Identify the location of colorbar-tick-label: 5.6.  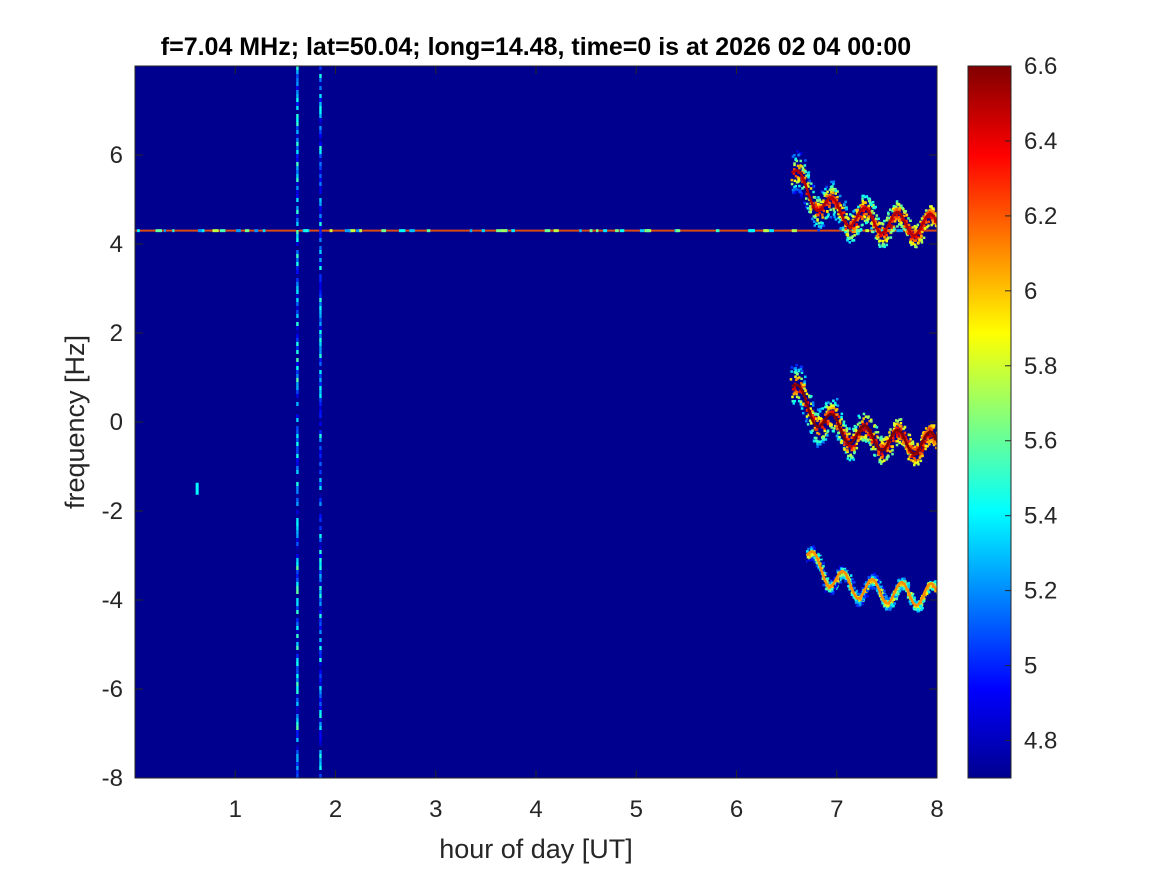
(1040, 441).